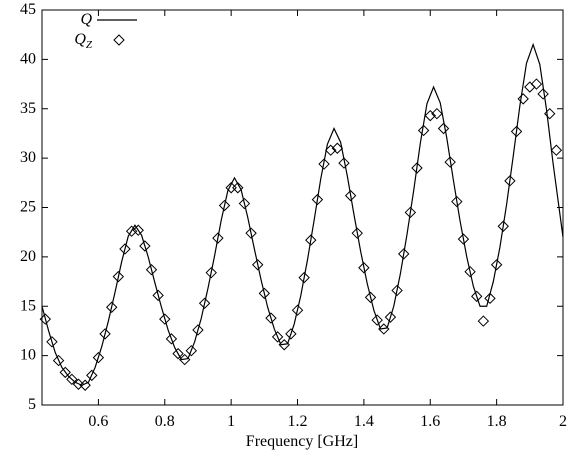 Image resolution: width=578 pixels, height=456 pixels. Describe the element at coordinates (497, 421) in the screenshot. I see `x-tick-label: 1.8` at that location.